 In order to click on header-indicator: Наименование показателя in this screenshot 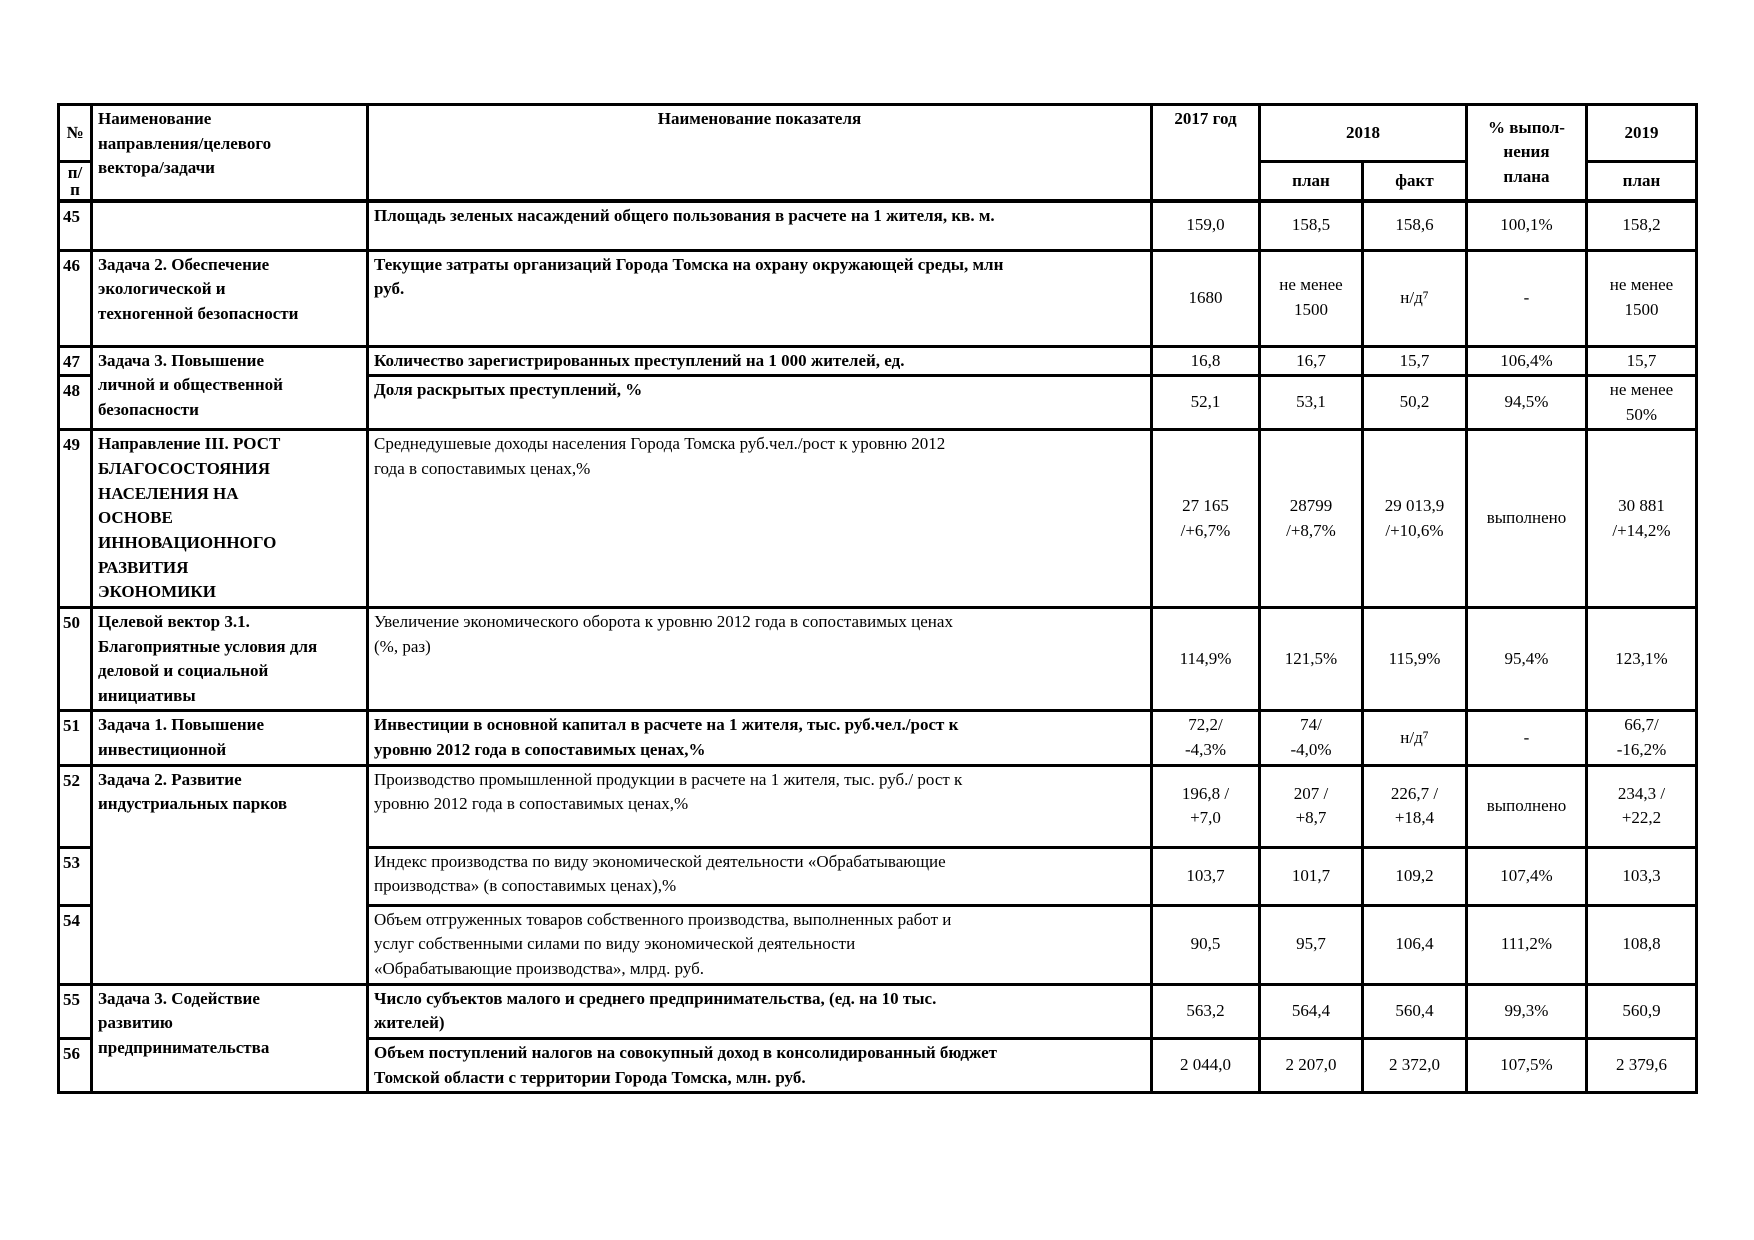, I will do `click(759, 153)`.